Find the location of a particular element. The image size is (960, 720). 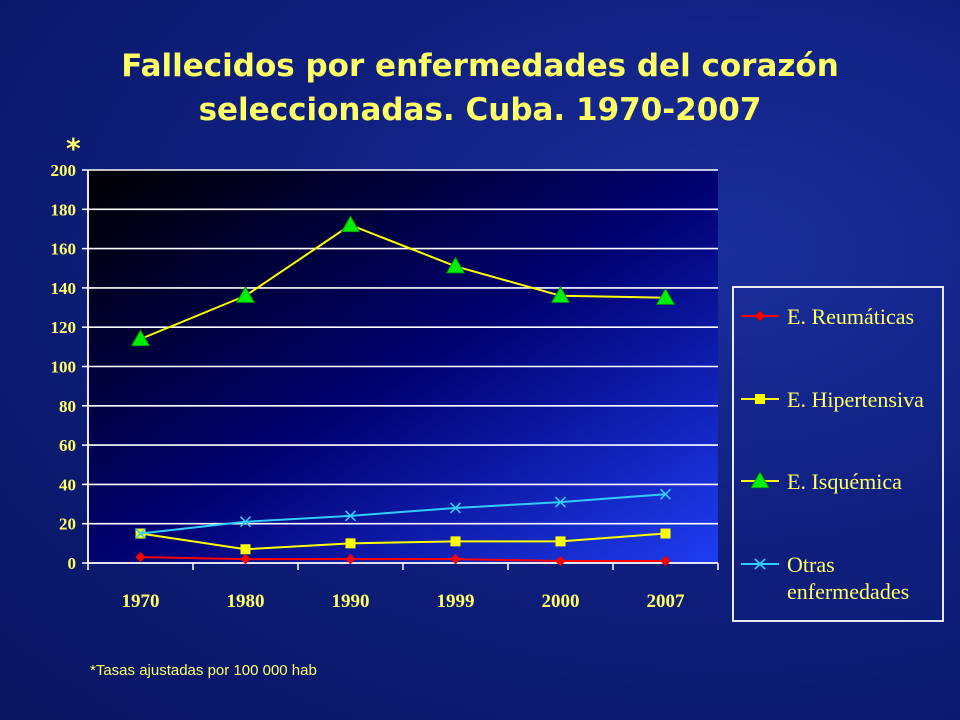

chart-title-line-2: seleccionadas. Cuba. 1970-2007 is located at coordinates (480, 110).